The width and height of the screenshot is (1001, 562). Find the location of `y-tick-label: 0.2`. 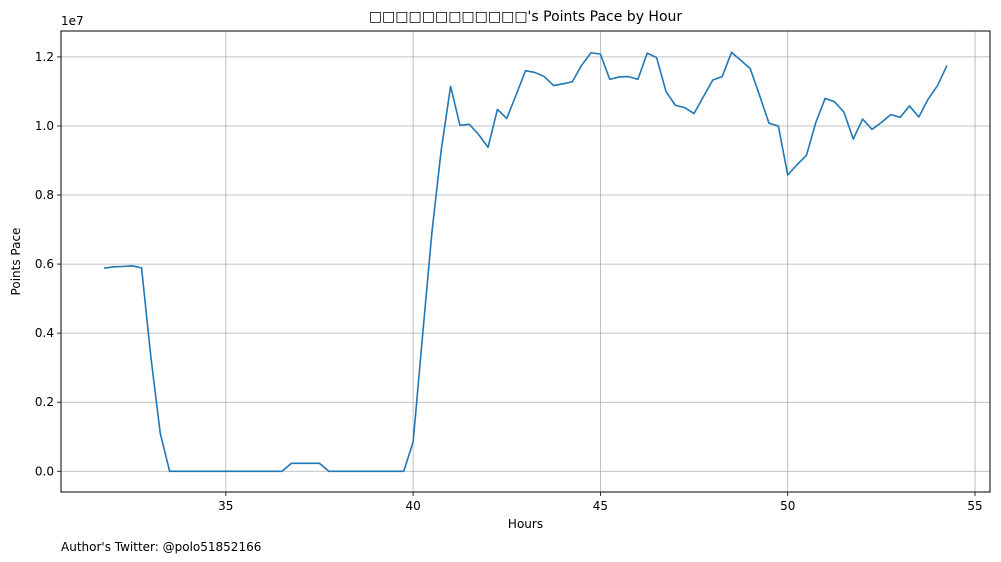

y-tick-label: 0.2 is located at coordinates (44, 402).